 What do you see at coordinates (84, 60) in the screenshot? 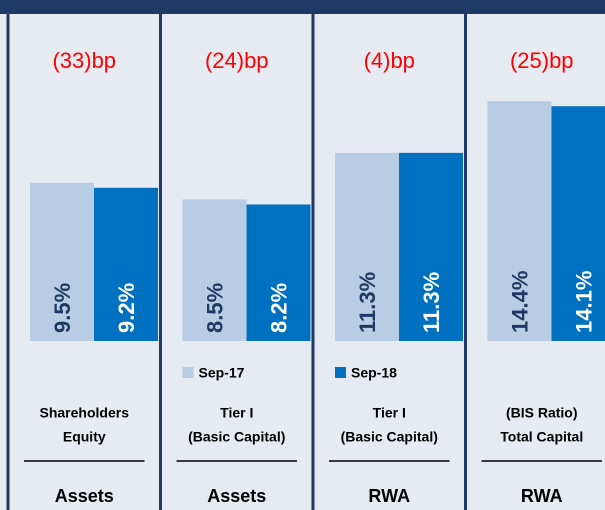
I see `change-annotation: (33)bp` at bounding box center [84, 60].